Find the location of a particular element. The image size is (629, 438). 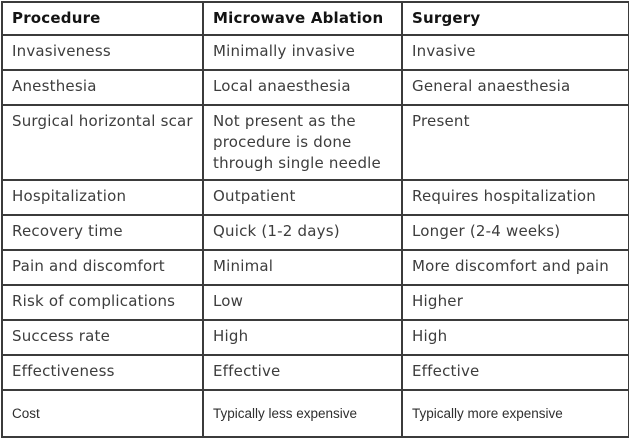

cell-label: Surgical horizontal scar is located at coordinates (102, 142).